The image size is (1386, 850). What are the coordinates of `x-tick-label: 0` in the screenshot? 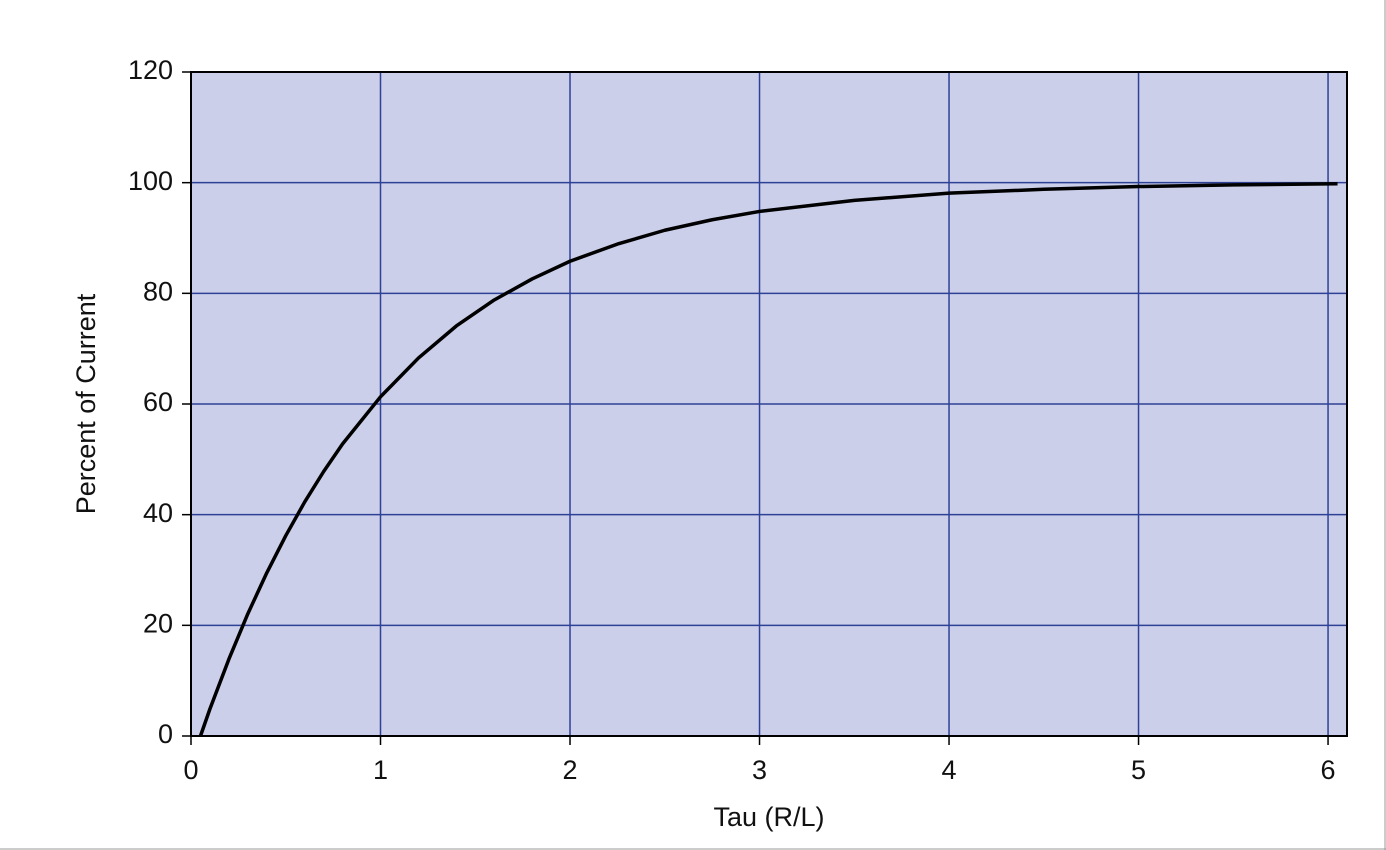 It's located at (190, 770).